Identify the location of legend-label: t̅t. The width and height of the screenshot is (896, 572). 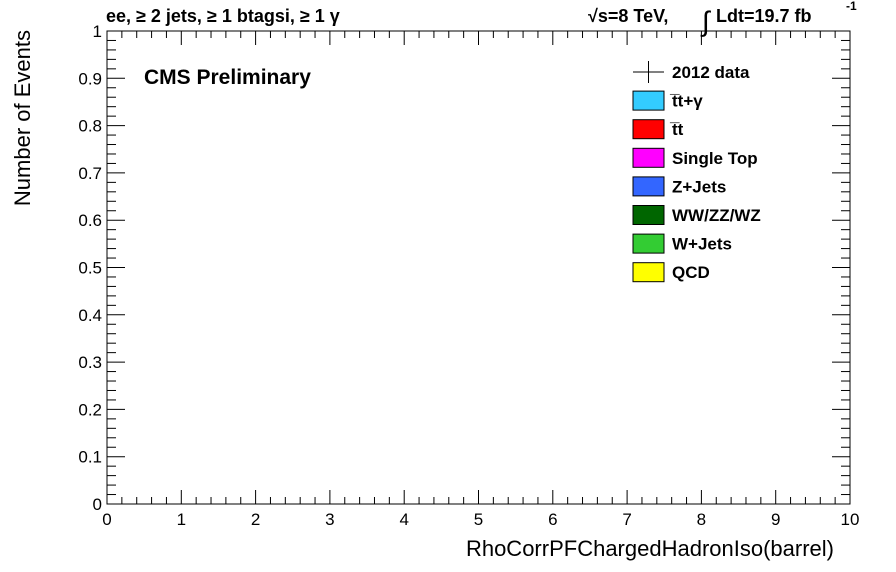
(677, 129).